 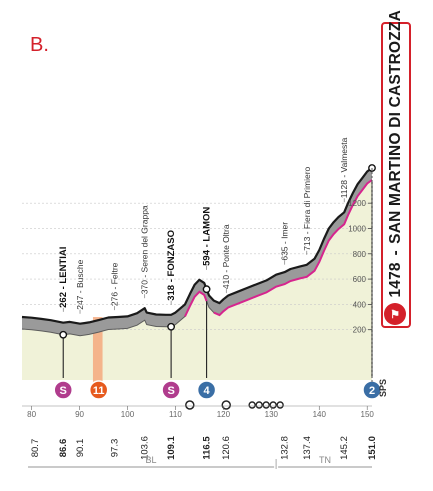 What do you see at coordinates (360, 304) in the screenshot?
I see `y-tick-label-400: 400` at bounding box center [360, 304].